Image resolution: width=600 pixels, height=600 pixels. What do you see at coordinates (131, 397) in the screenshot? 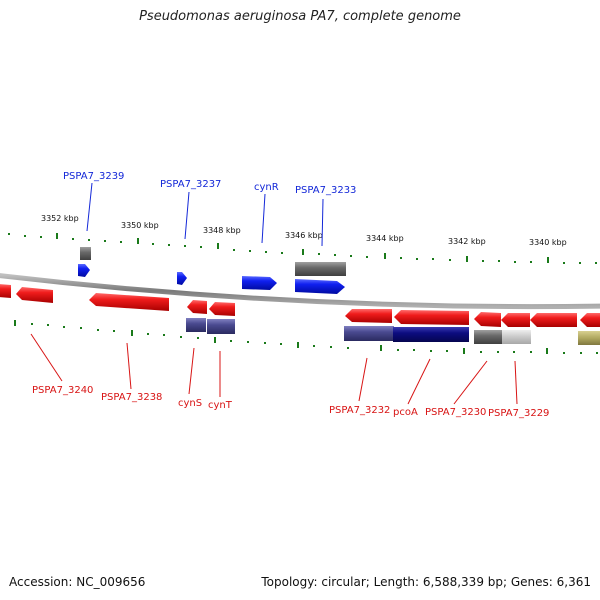
I see `gene-label-PSPA7_3238: PSPA7_3238` at bounding box center [131, 397].